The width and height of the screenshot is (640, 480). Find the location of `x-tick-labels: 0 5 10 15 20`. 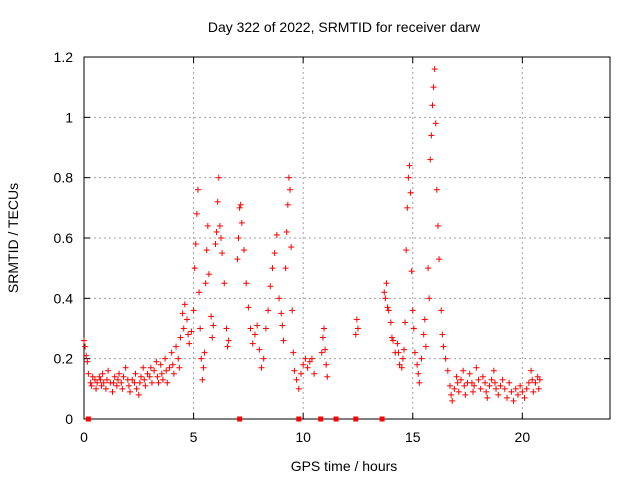

x-tick-labels: 0 5 10 15 20 is located at coordinates (305, 437).